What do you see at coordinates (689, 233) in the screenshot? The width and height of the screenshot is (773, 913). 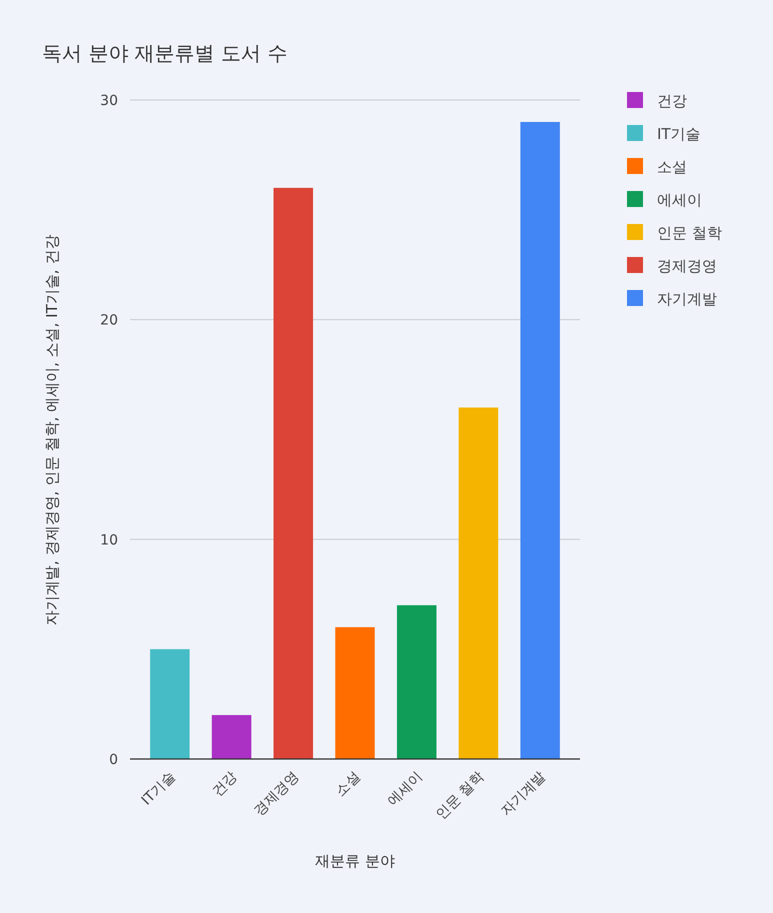 I see `legend-label: 인문 철학` at bounding box center [689, 233].